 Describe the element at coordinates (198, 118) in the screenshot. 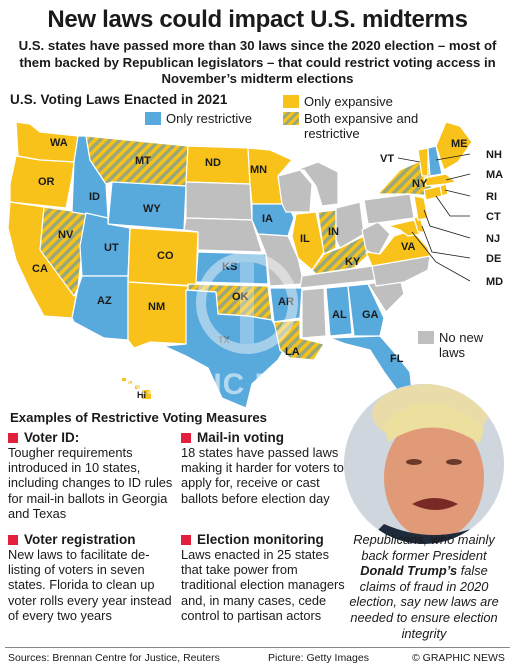

I see `legend-only-restrictive: Only restrictive` at that location.